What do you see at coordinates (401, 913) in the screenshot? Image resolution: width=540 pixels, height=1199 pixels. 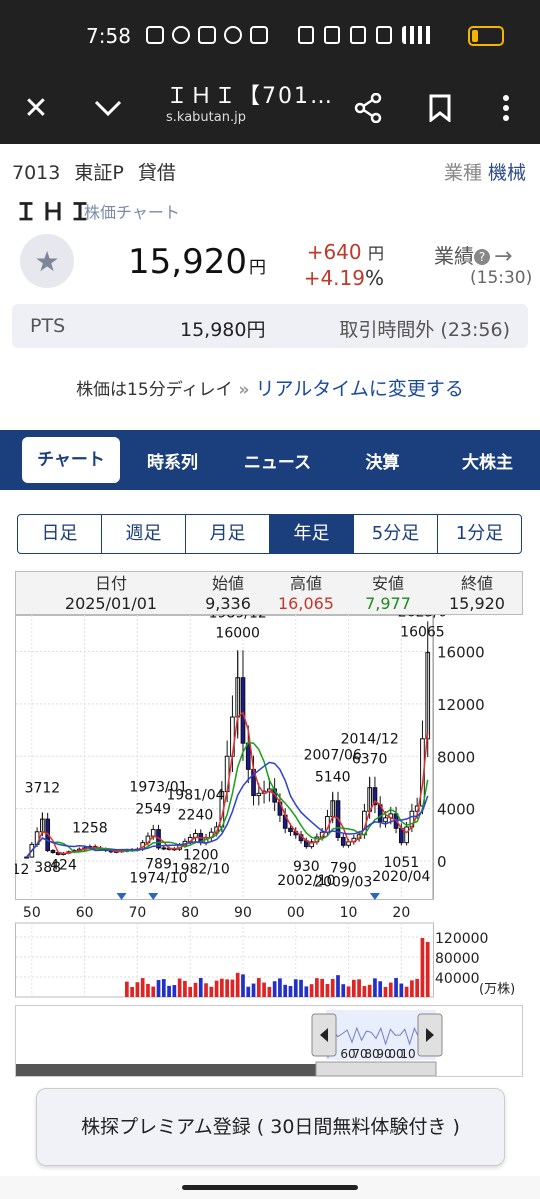 I see `x-tick-label: 20` at bounding box center [401, 913].